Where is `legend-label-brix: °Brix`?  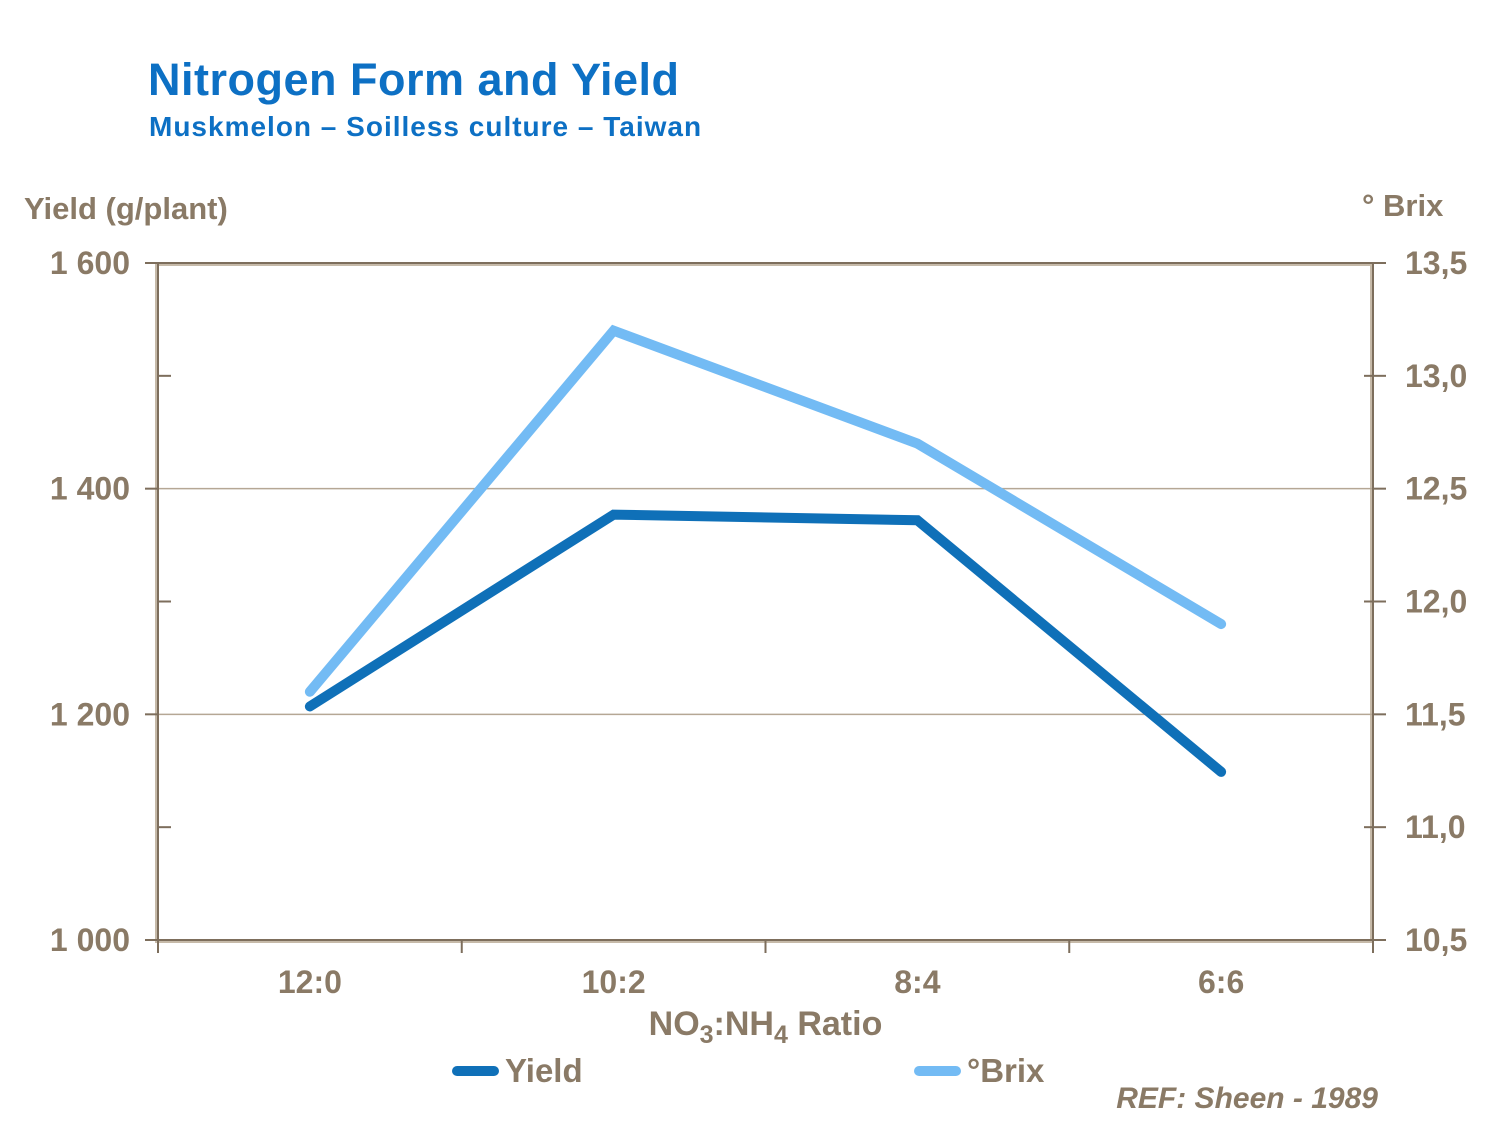
legend-label-brix: °Brix is located at coordinates (1006, 1070).